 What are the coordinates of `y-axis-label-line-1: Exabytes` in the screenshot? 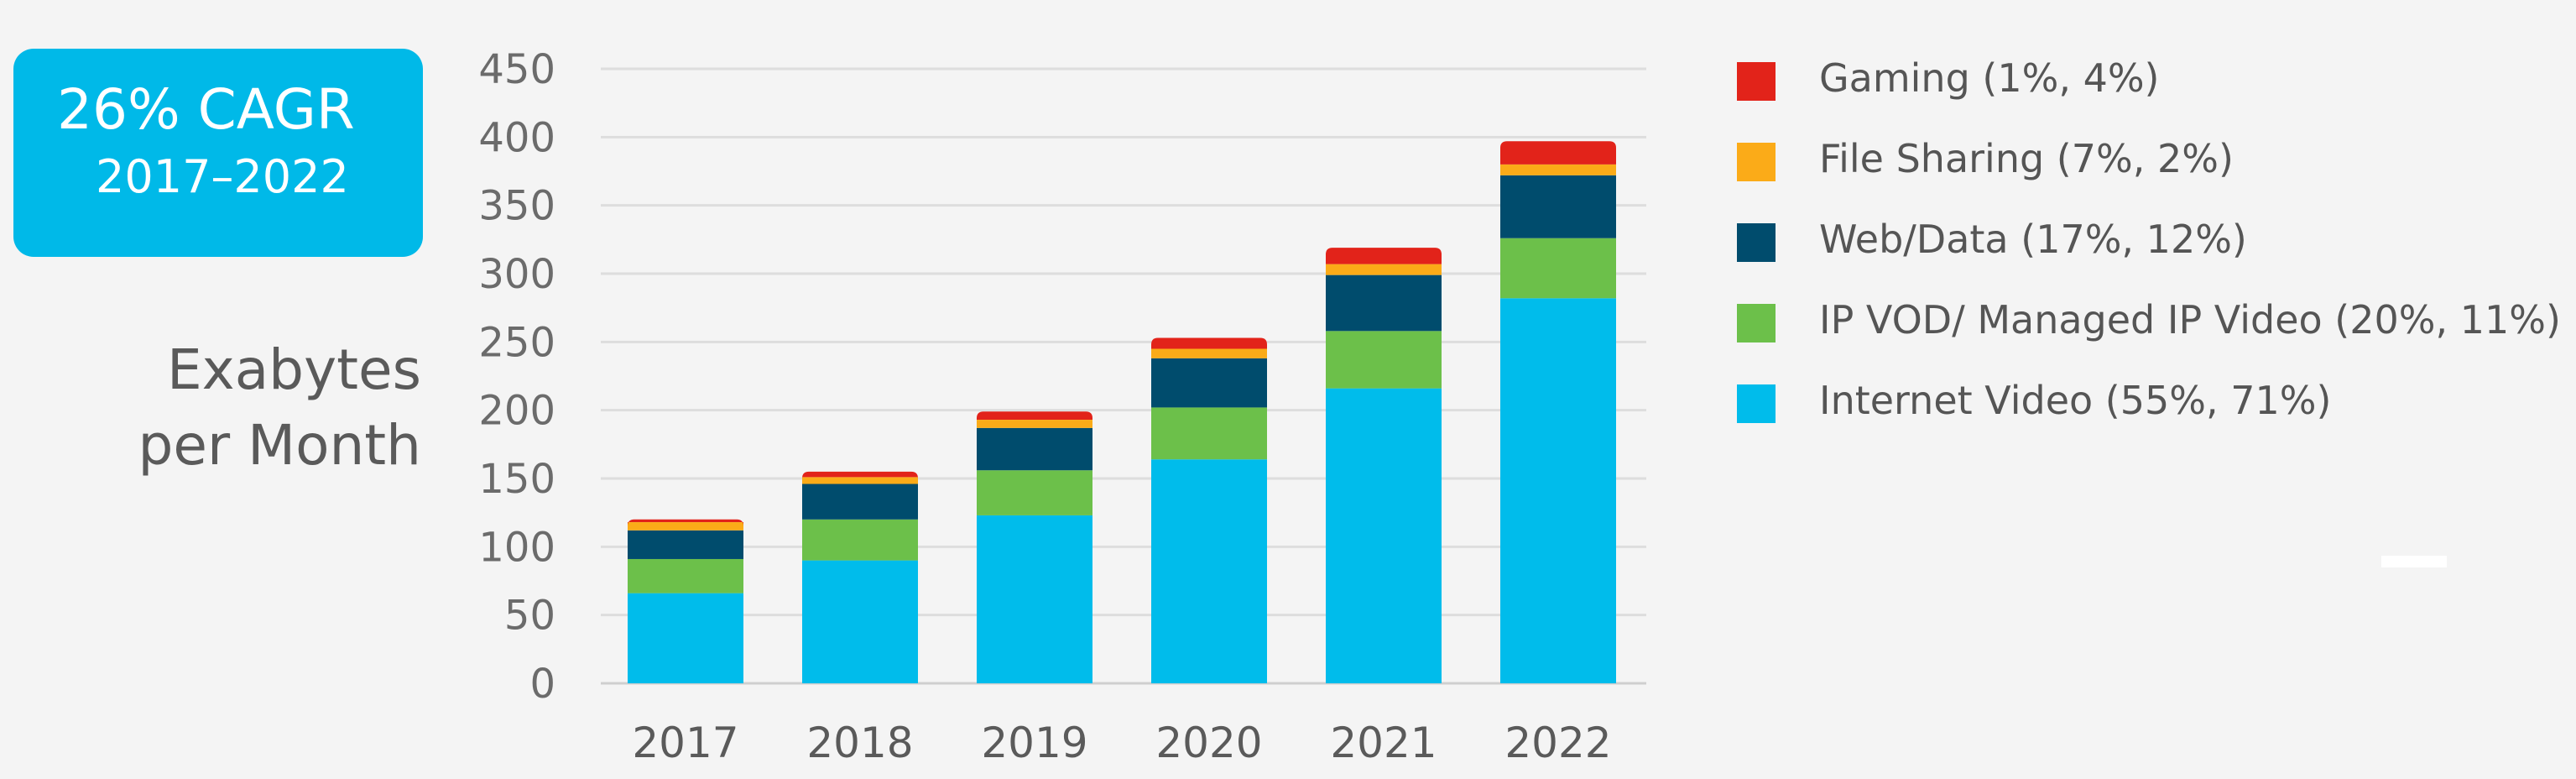 It's located at (293, 370).